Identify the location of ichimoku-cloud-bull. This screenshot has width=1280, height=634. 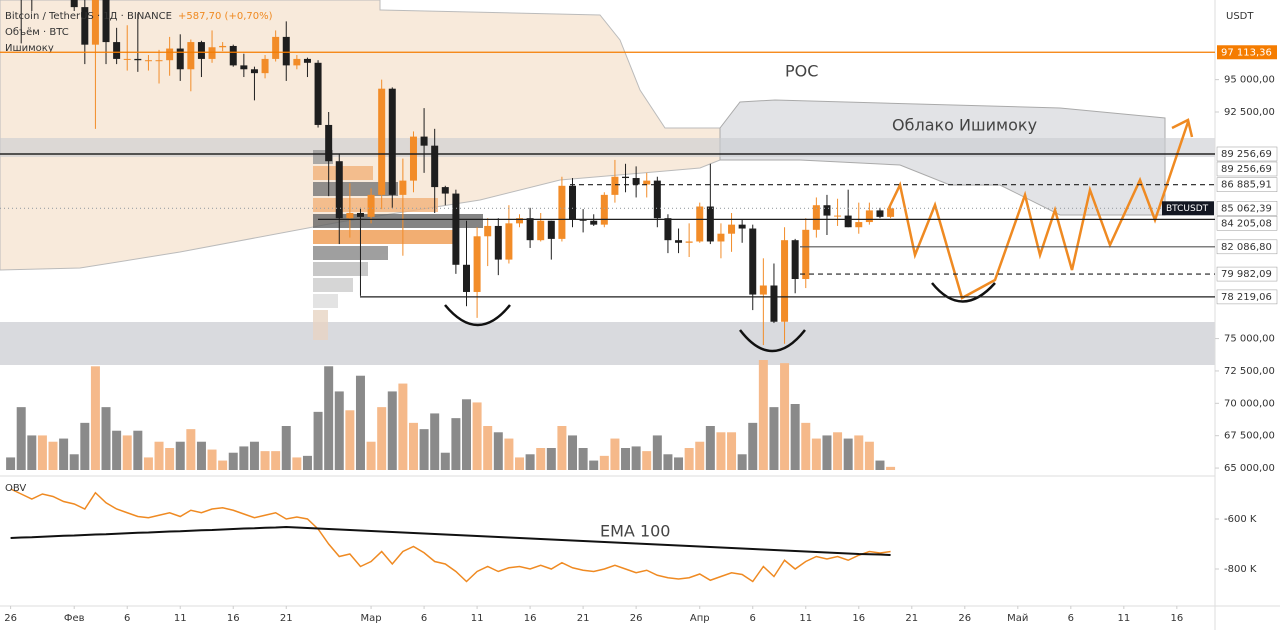
(942, 157).